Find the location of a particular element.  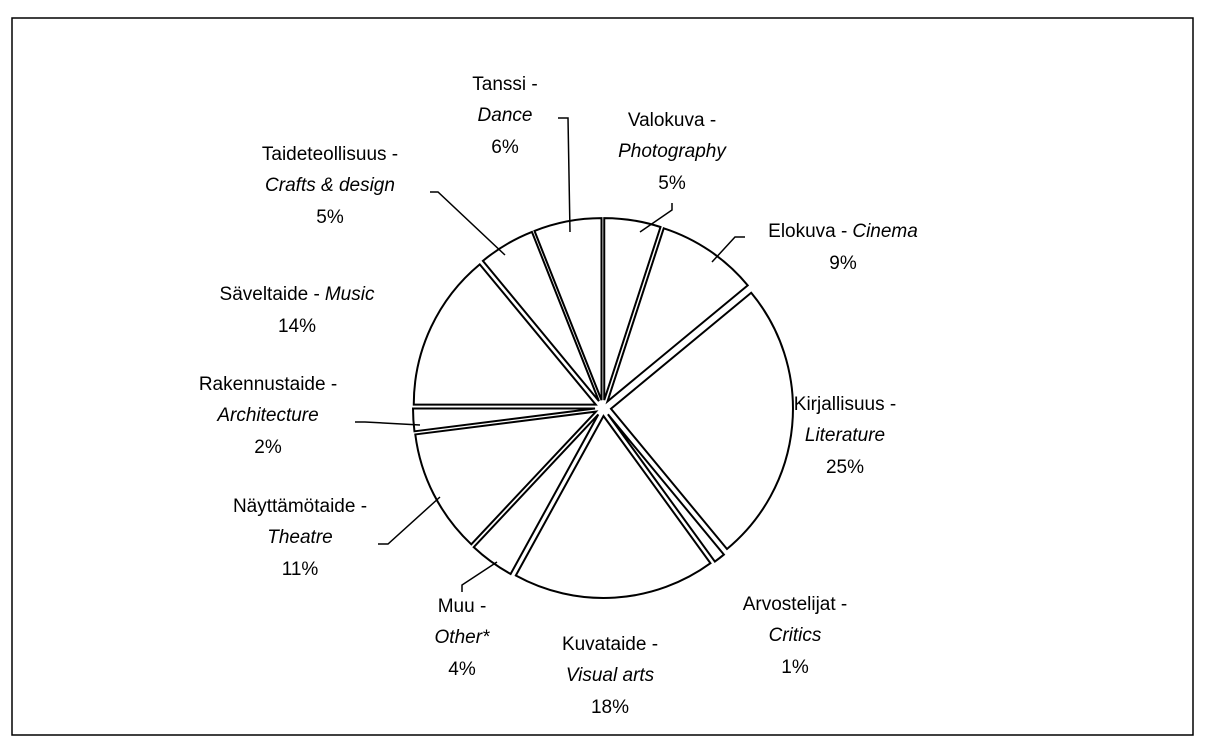

label-name: Kuvataide - is located at coordinates (610, 644).